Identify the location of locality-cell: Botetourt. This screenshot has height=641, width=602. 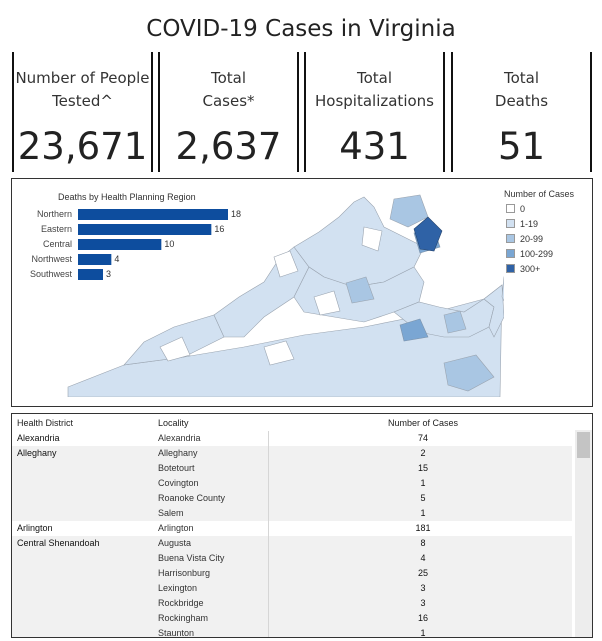
(176, 468).